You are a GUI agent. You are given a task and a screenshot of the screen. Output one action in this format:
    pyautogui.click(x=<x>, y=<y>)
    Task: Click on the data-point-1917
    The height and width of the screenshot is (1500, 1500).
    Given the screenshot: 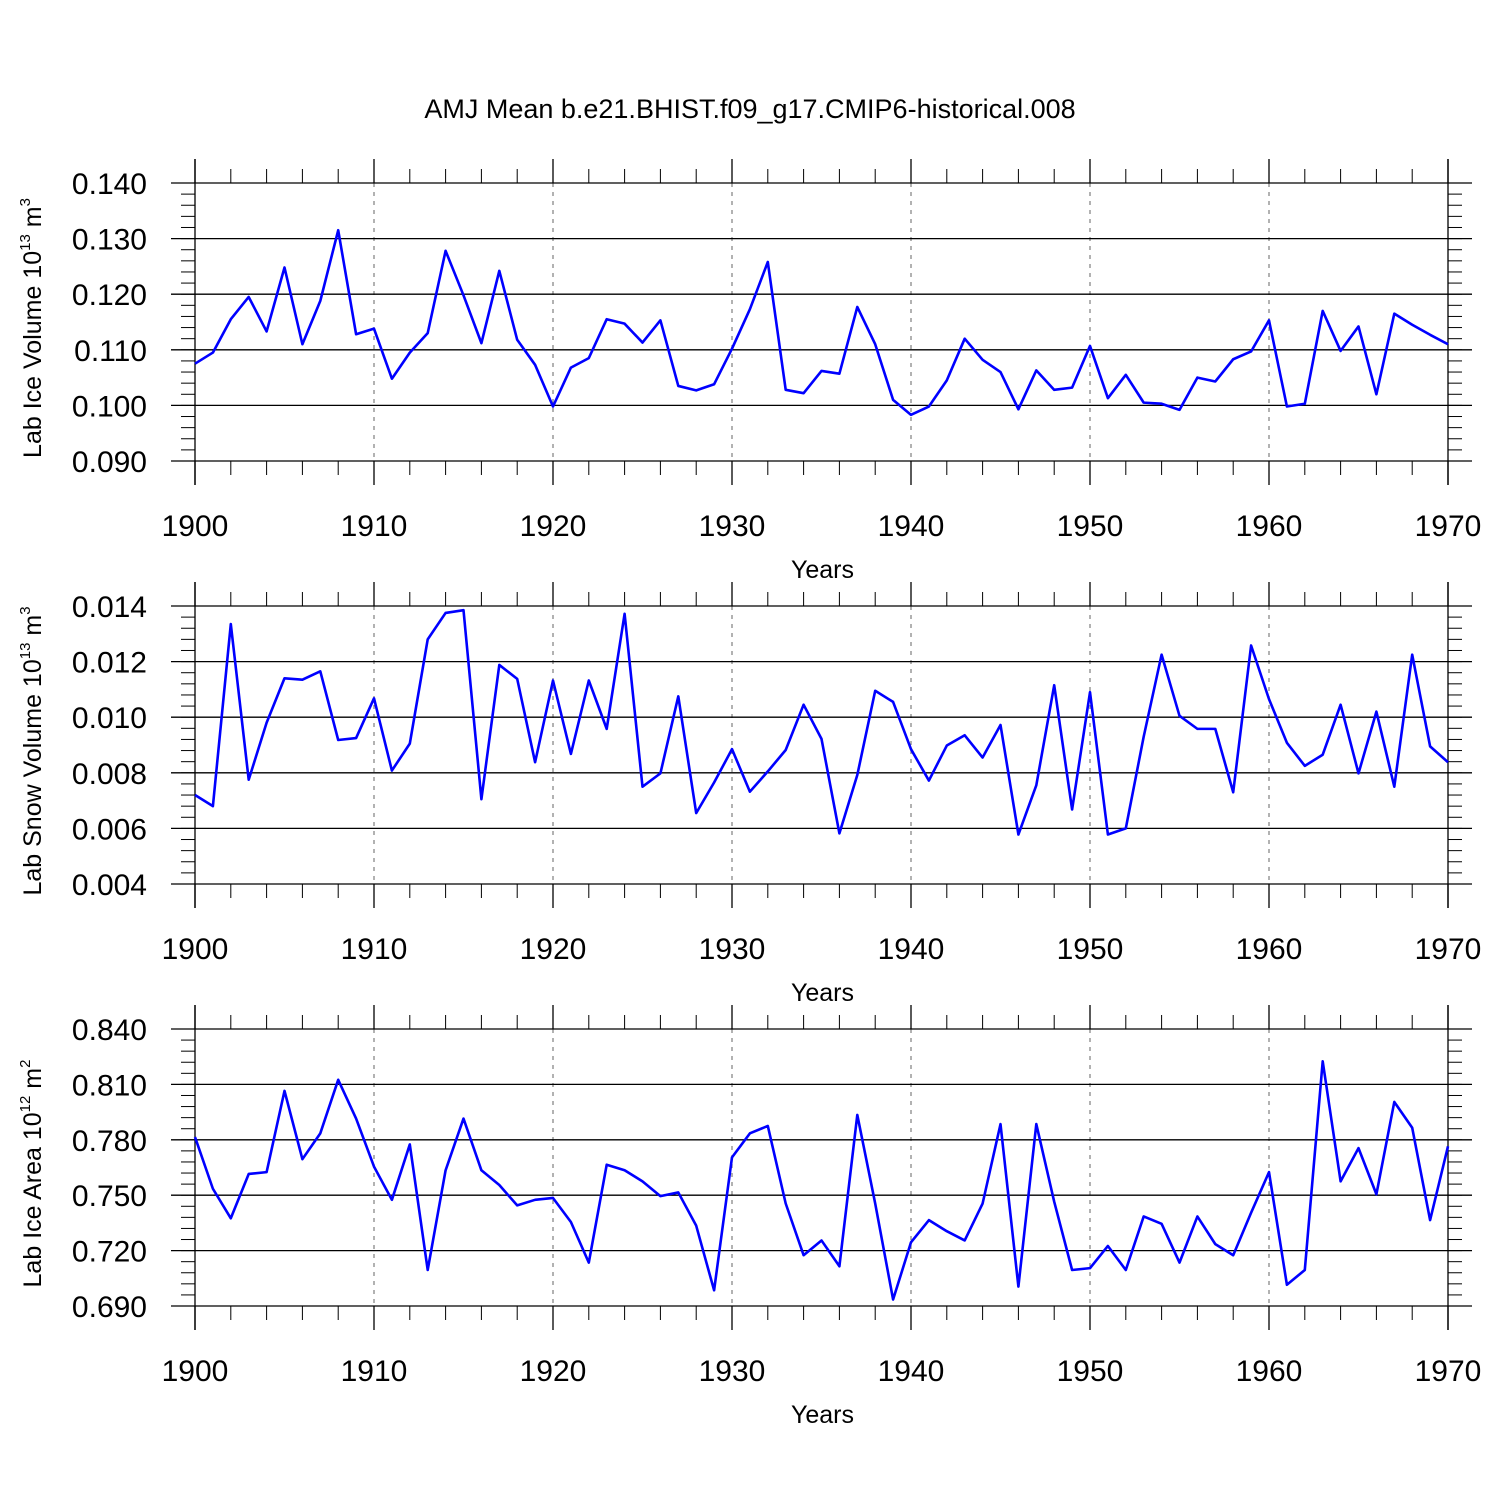 What is the action you would take?
    pyautogui.click(x=499, y=1185)
    